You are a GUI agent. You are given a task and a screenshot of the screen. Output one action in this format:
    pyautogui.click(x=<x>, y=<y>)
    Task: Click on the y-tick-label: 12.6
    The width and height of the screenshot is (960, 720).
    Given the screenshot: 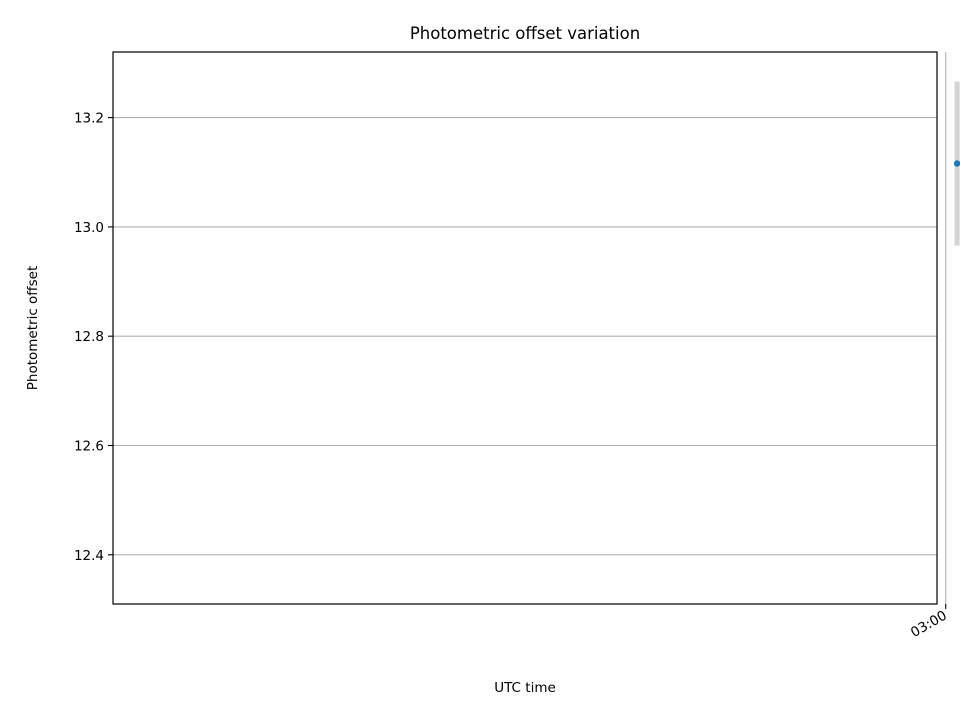 What is the action you would take?
    pyautogui.click(x=89, y=447)
    